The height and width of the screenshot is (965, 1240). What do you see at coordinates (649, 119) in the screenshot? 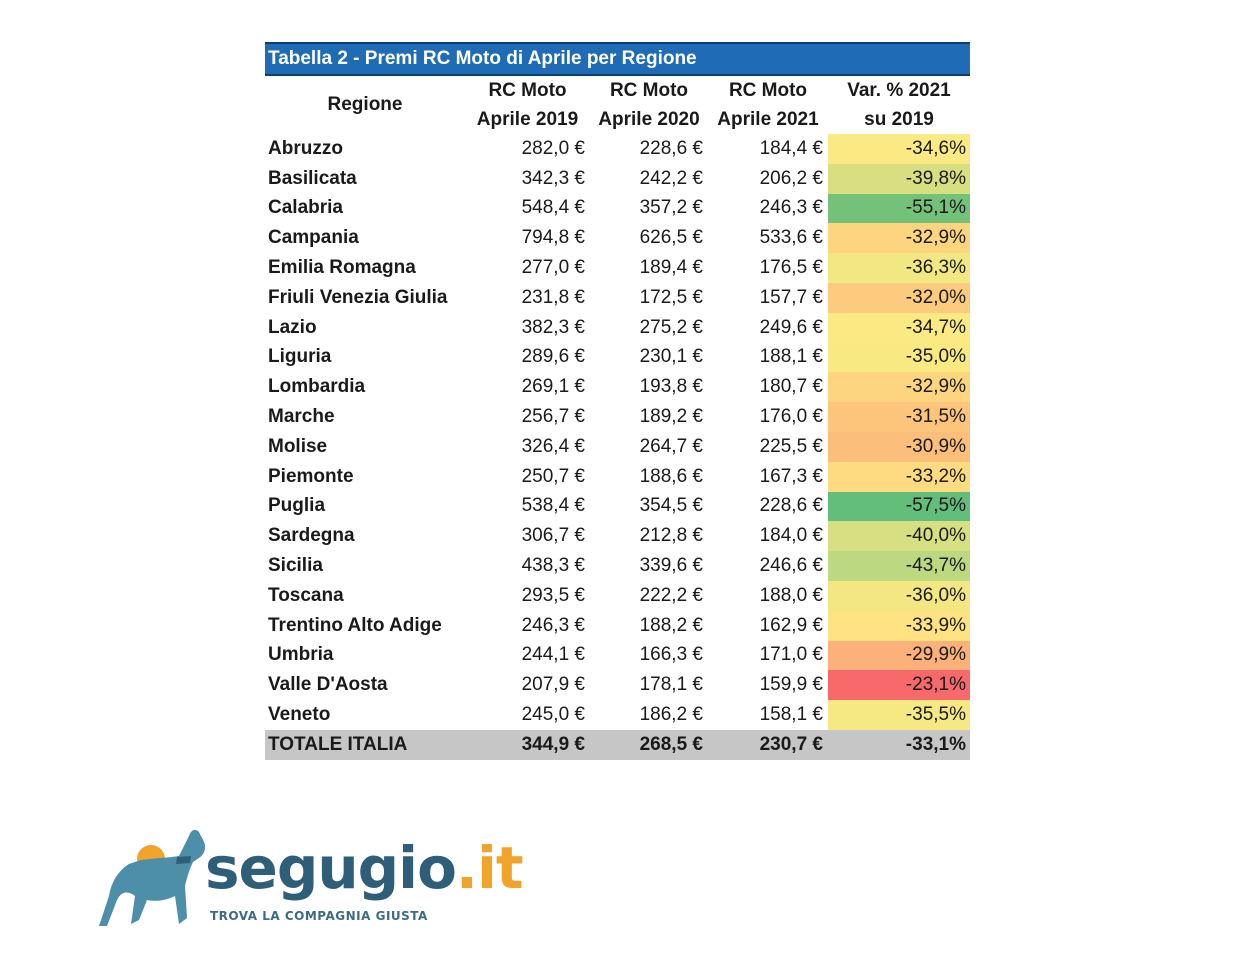
I see `header-col2-line2: Aprile 2020` at bounding box center [649, 119].